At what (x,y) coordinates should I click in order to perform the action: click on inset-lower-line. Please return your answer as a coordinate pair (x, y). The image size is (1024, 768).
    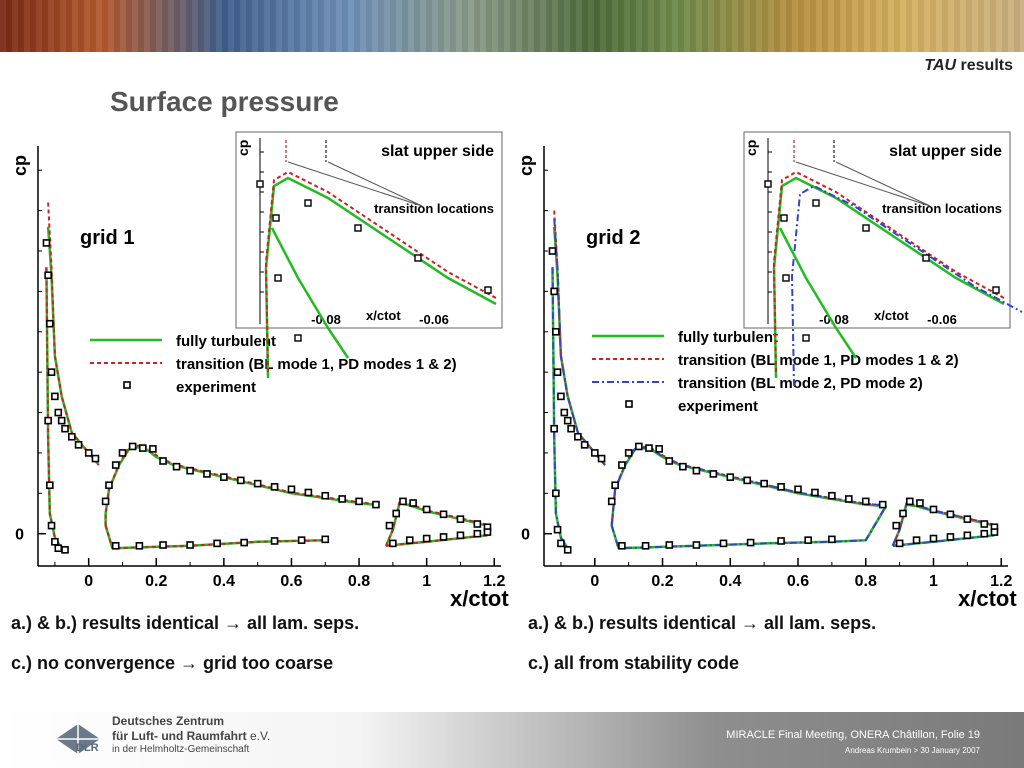
    Looking at the image, I should click on (818, 293).